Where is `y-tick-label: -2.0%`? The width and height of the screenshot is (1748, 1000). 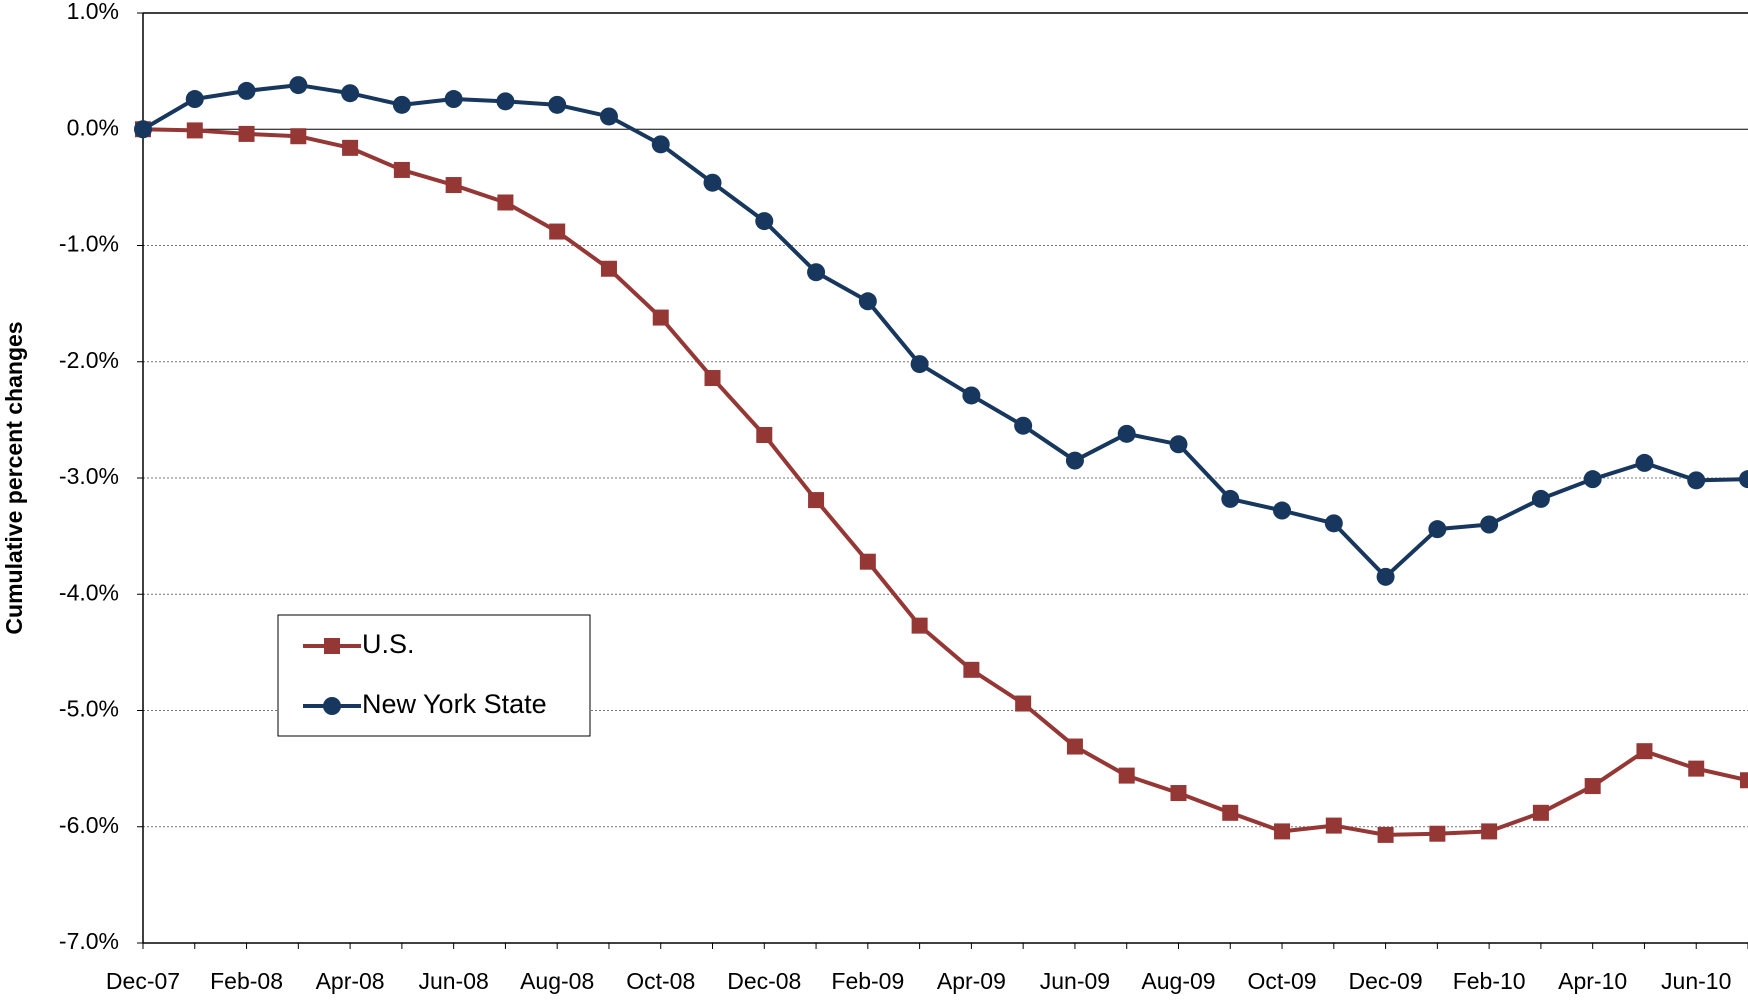 y-tick-label: -2.0% is located at coordinates (89, 360).